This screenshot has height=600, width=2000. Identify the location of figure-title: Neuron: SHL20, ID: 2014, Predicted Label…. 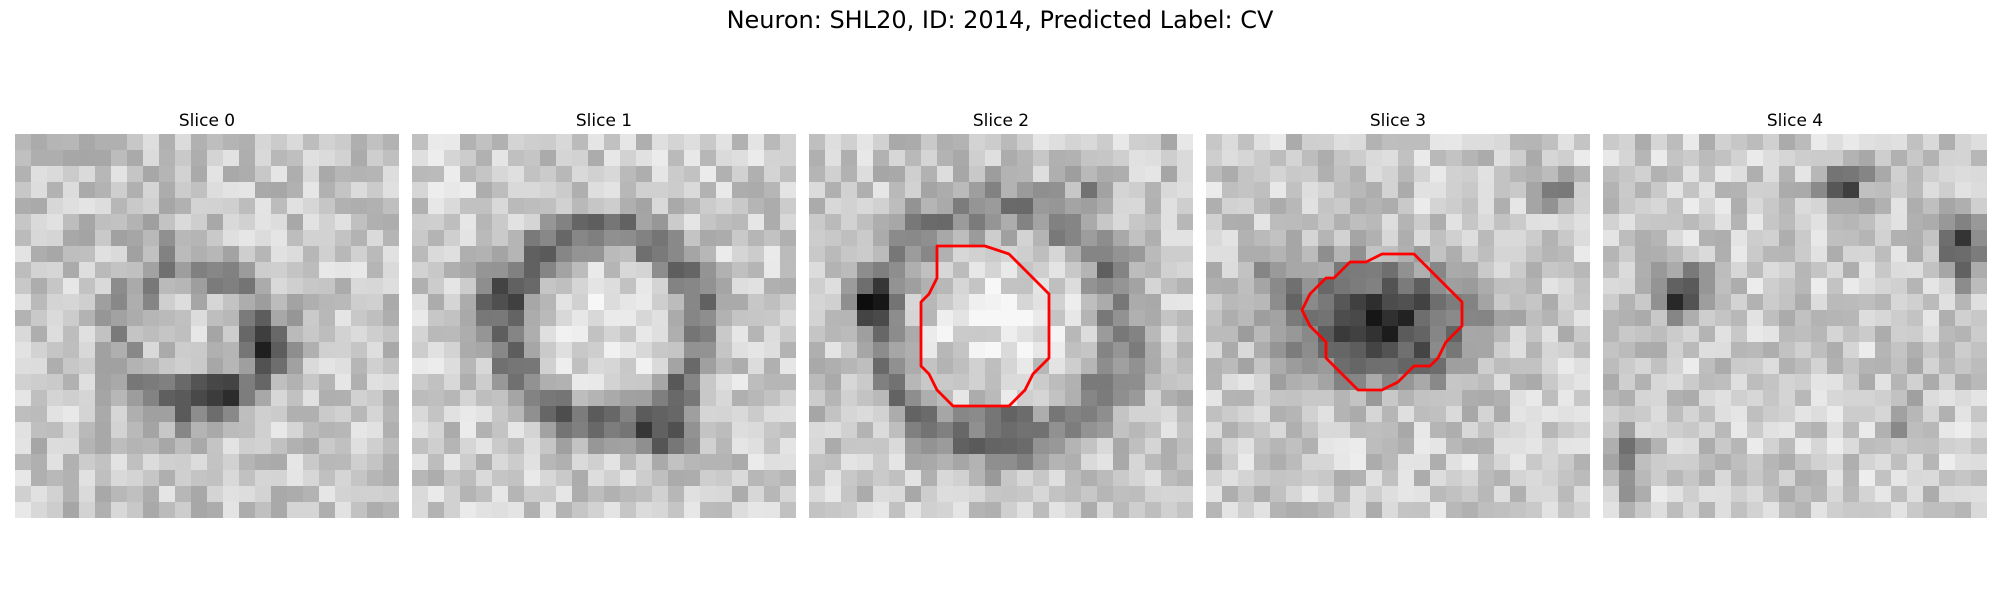
(1000, 20).